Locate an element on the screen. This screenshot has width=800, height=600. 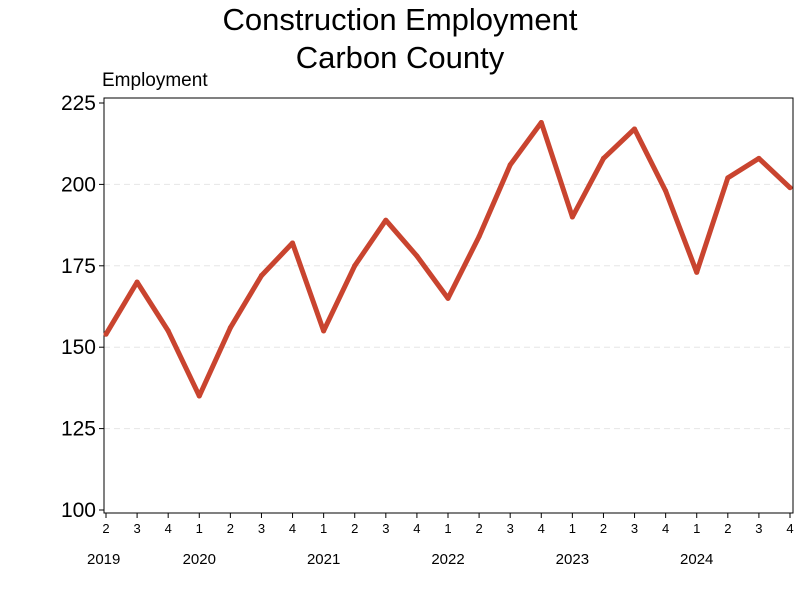
x-year-label: 2024 is located at coordinates (696, 559).